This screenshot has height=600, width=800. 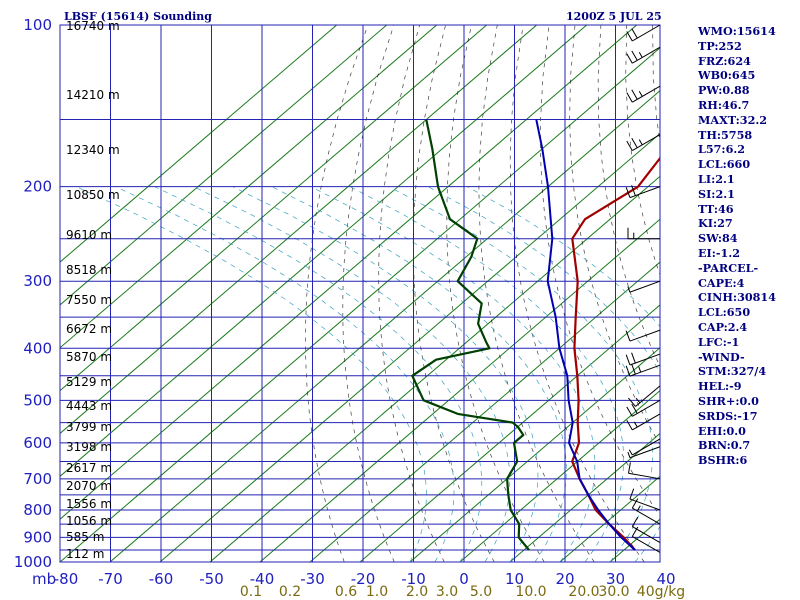 What do you see at coordinates (470, 335) in the screenshot?
I see `dewpoint-line` at bounding box center [470, 335].